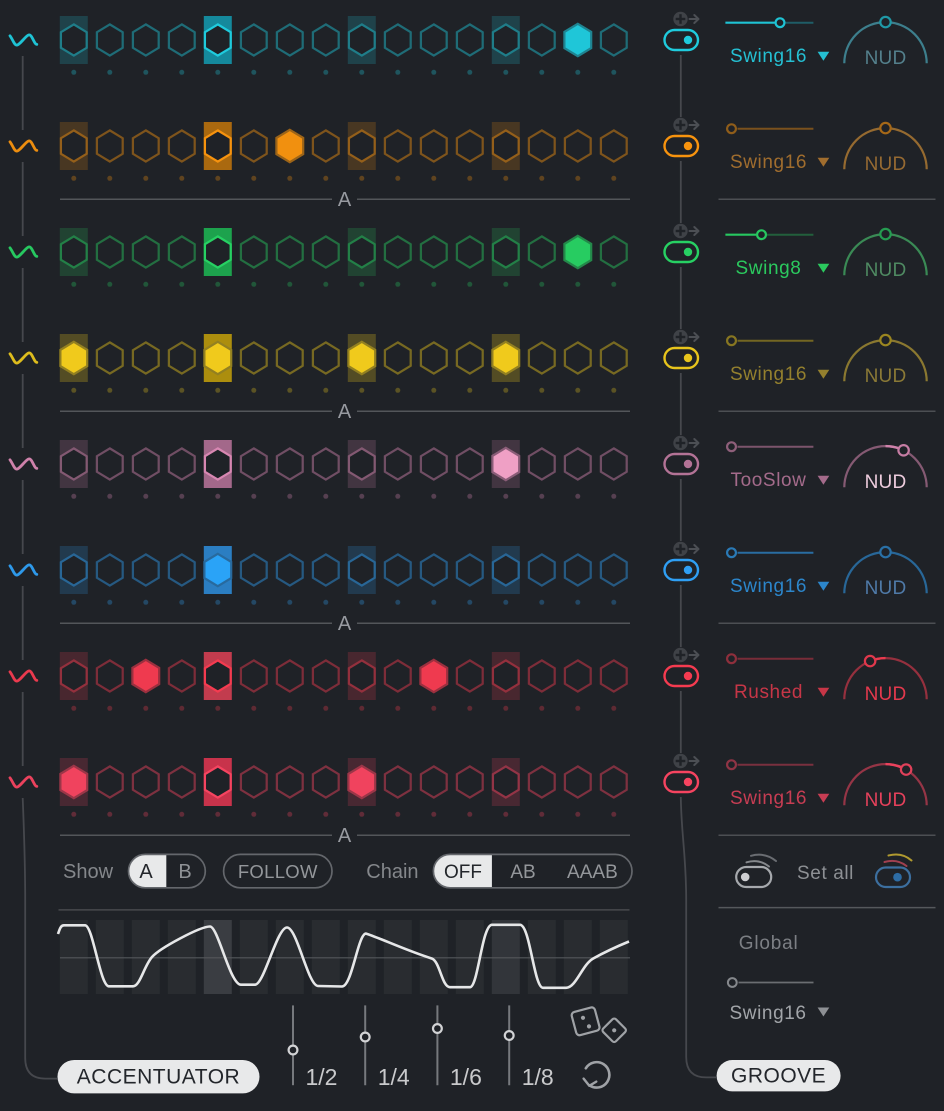  I want to click on svg-text: Set all, so click(825, 873).